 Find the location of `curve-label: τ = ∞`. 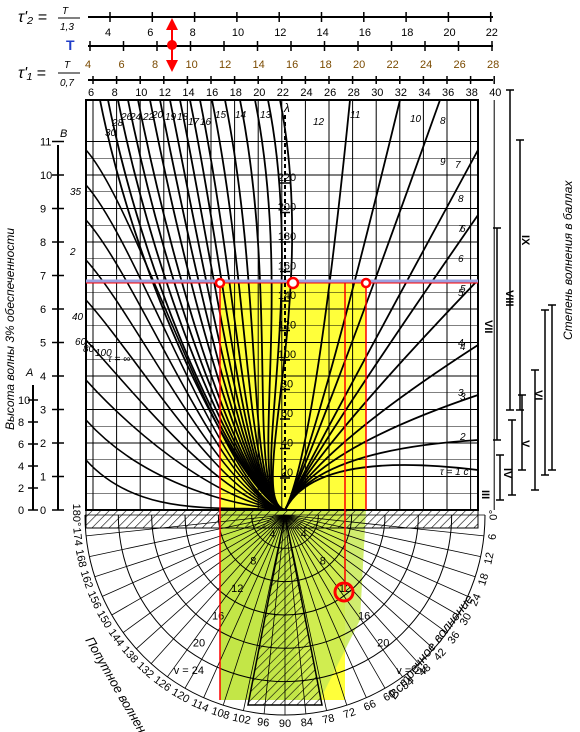

curve-label: τ = ∞ is located at coordinates (119, 359).